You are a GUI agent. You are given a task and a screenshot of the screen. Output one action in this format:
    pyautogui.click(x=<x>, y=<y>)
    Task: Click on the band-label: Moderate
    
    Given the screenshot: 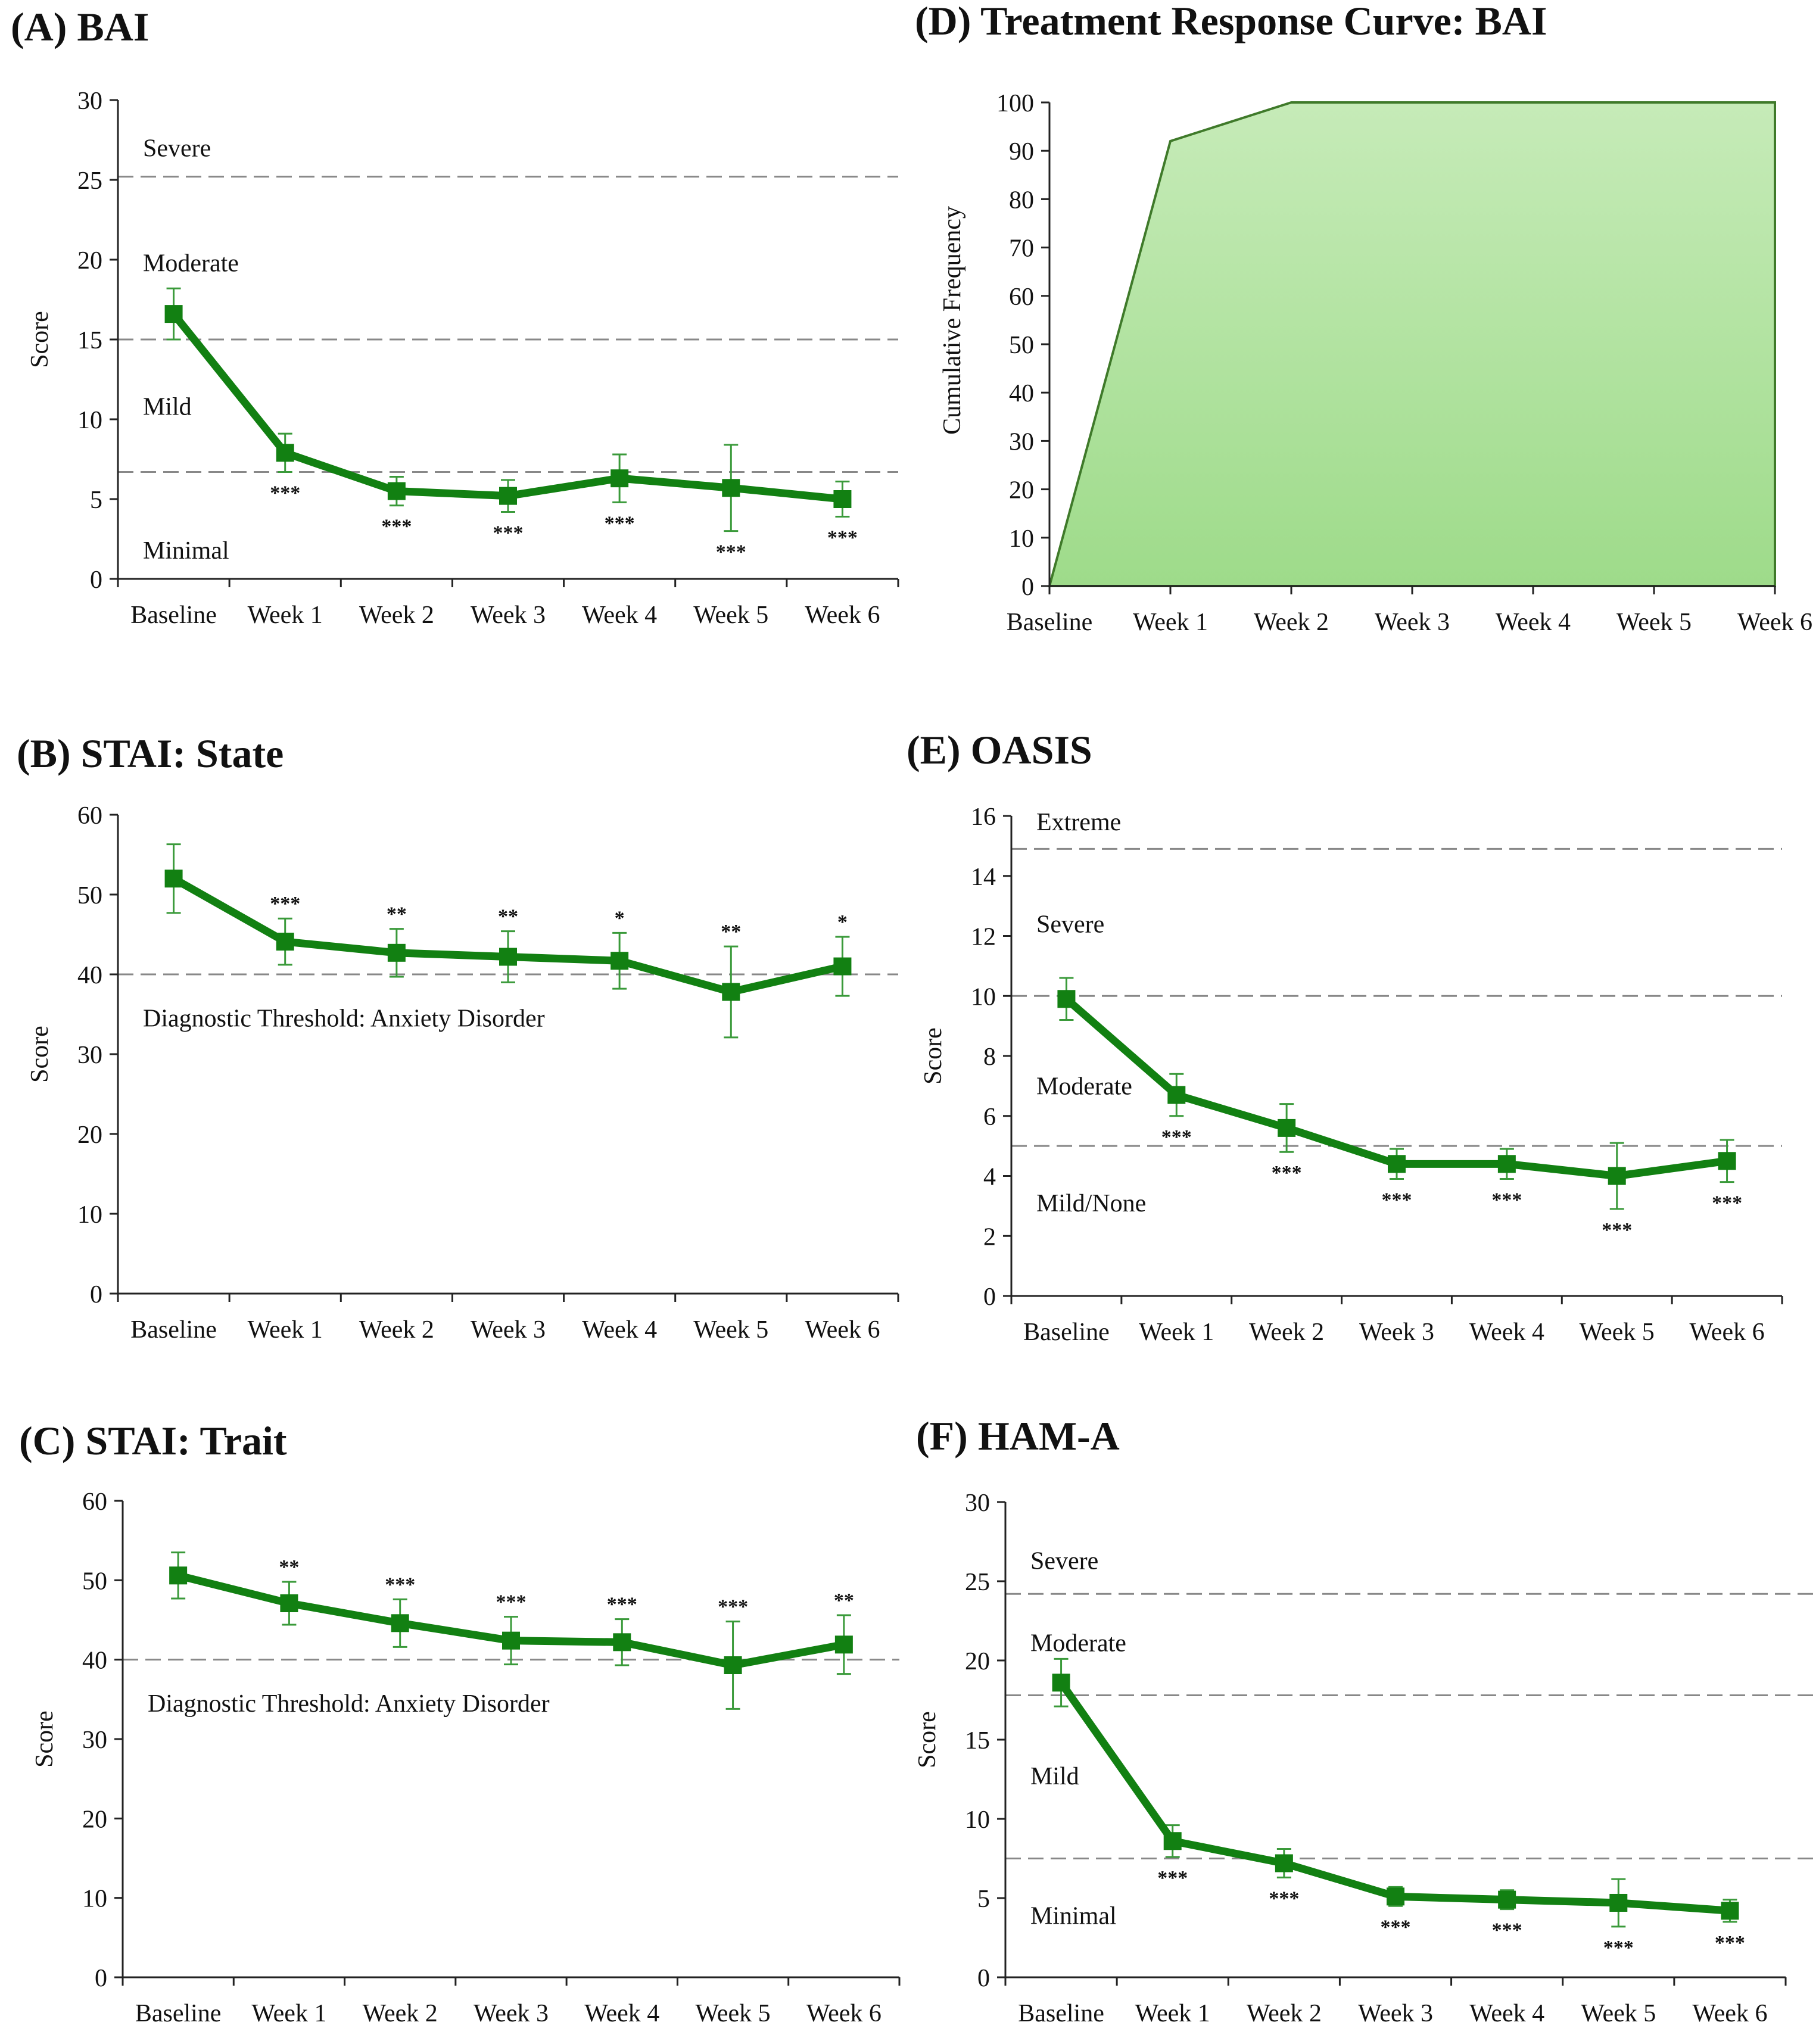 What is the action you would take?
    pyautogui.click(x=191, y=263)
    